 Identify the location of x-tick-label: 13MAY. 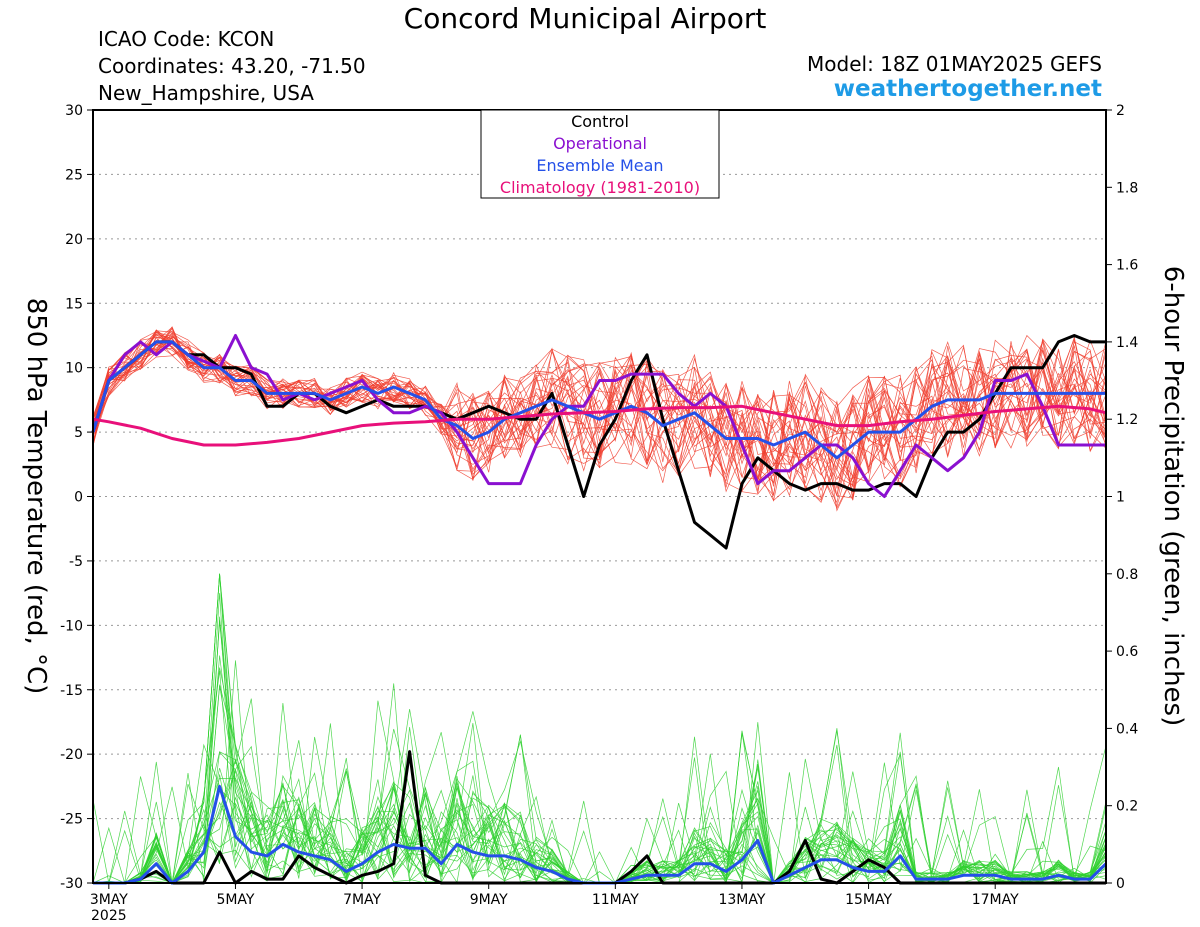
(741, 900).